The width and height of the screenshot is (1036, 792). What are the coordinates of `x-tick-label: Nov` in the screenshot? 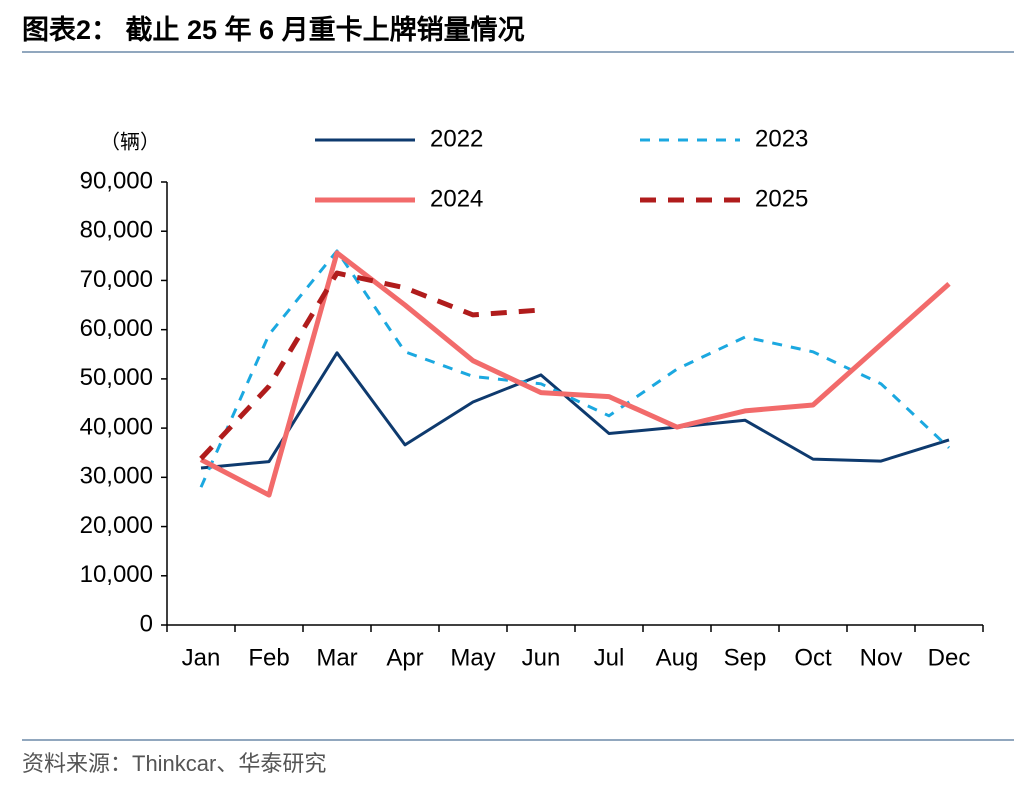 It's located at (881, 657).